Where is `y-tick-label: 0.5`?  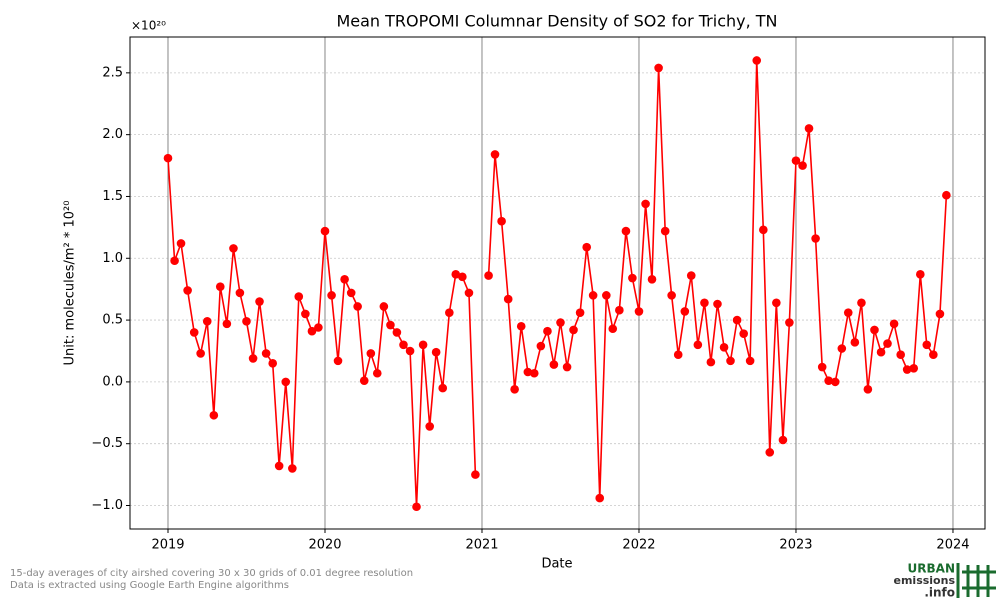
y-tick-label: 0.5 is located at coordinates (112, 320).